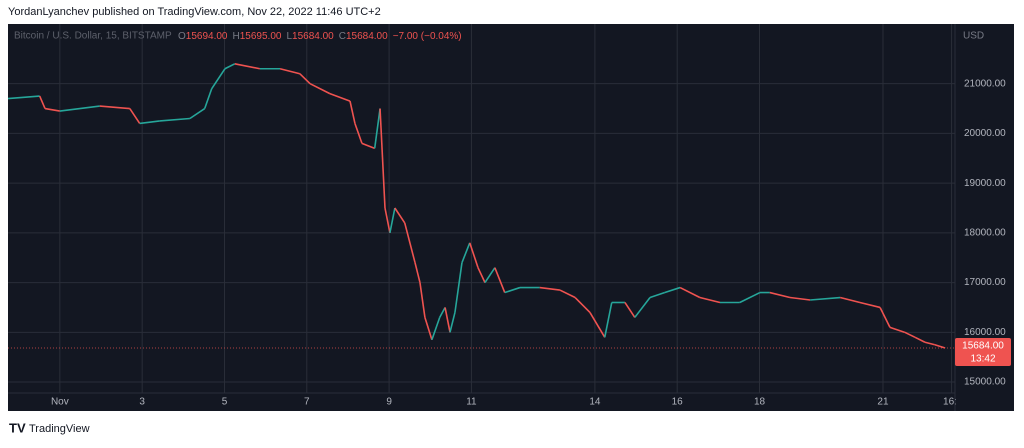  Describe the element at coordinates (182, 36) in the screenshot. I see `ohlc-key: O` at that location.